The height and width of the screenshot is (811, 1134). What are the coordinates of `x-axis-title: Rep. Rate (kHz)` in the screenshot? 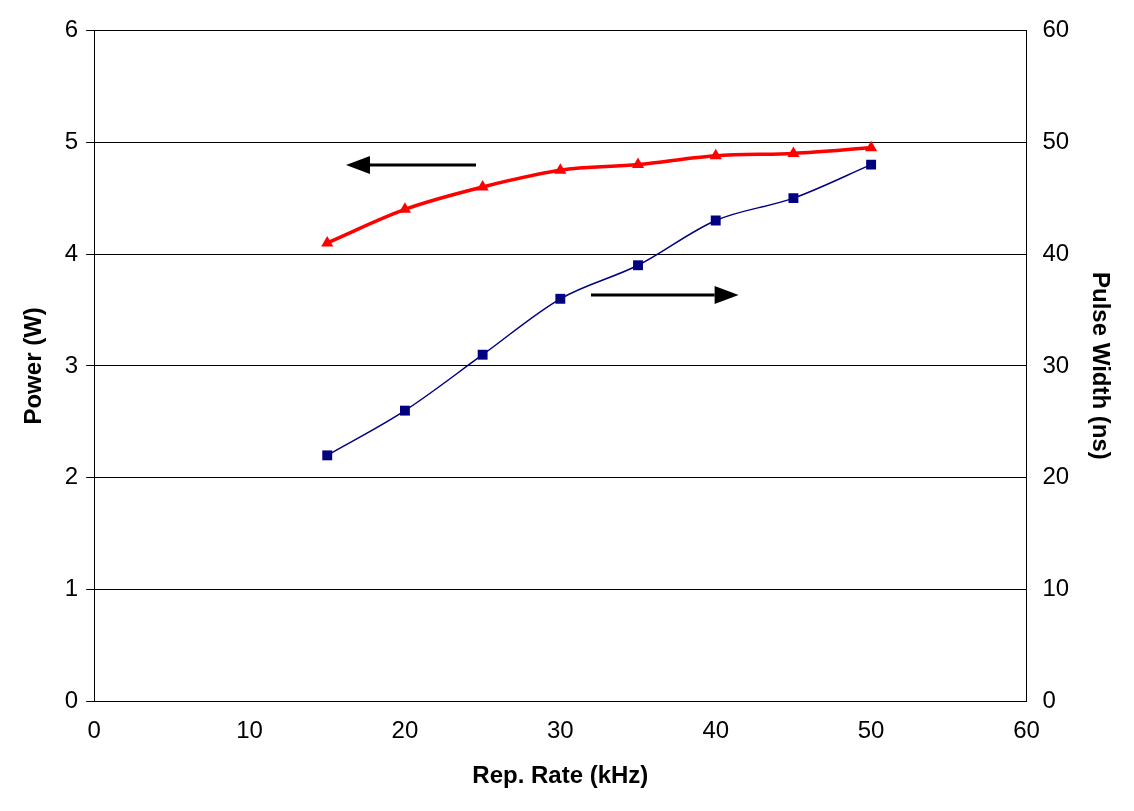 It's located at (560, 775).